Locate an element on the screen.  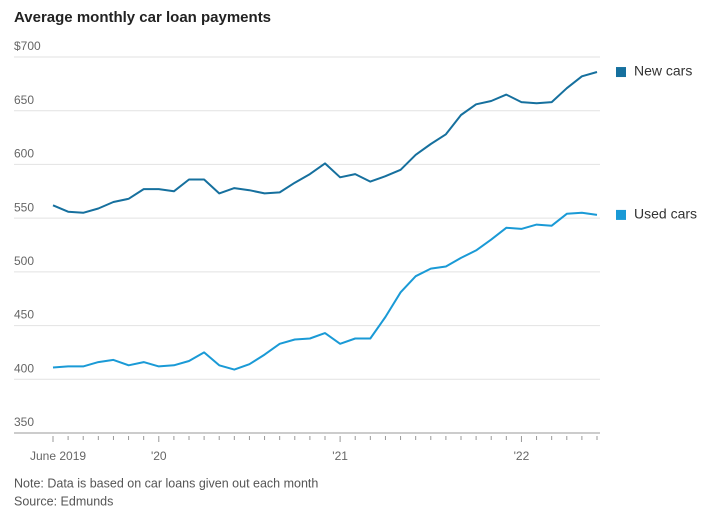
source: Source: Edmunds is located at coordinates (63, 501).